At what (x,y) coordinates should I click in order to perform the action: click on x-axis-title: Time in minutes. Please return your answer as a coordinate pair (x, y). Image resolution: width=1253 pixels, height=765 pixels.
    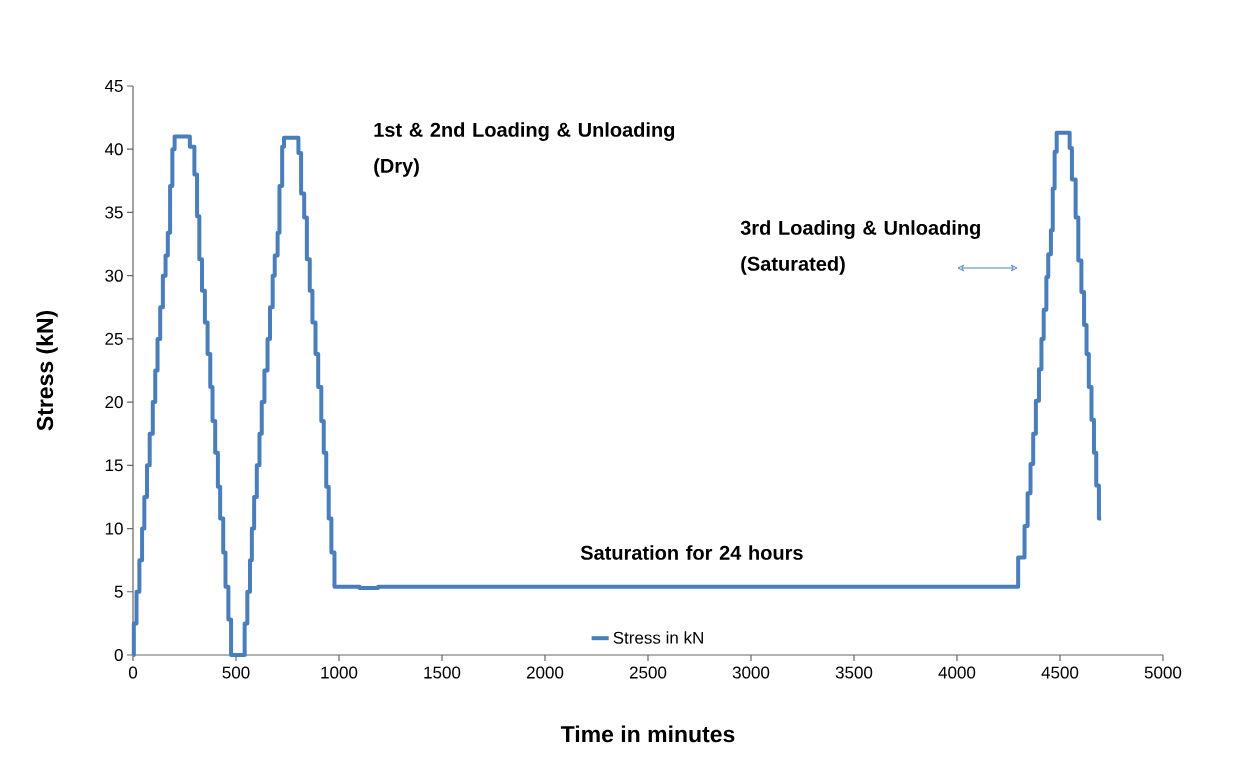
    Looking at the image, I should click on (647, 734).